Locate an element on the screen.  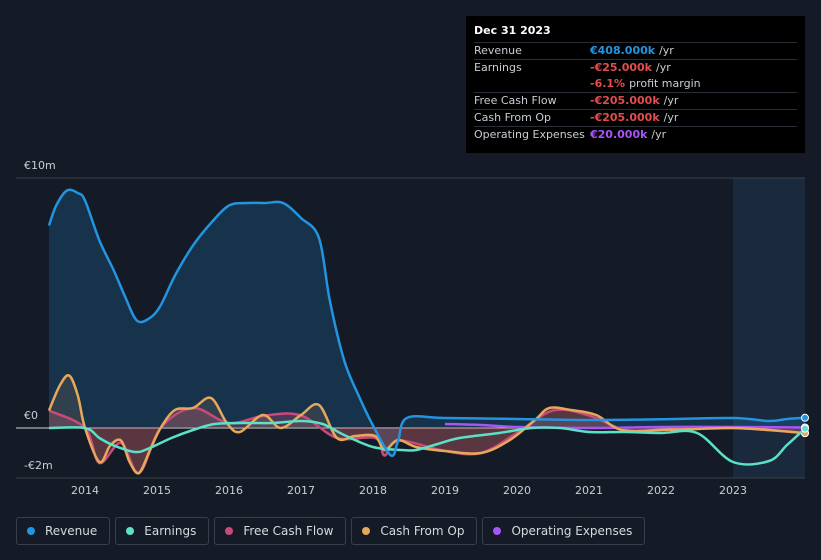
x-tick-label: 2023 is located at coordinates (733, 490).